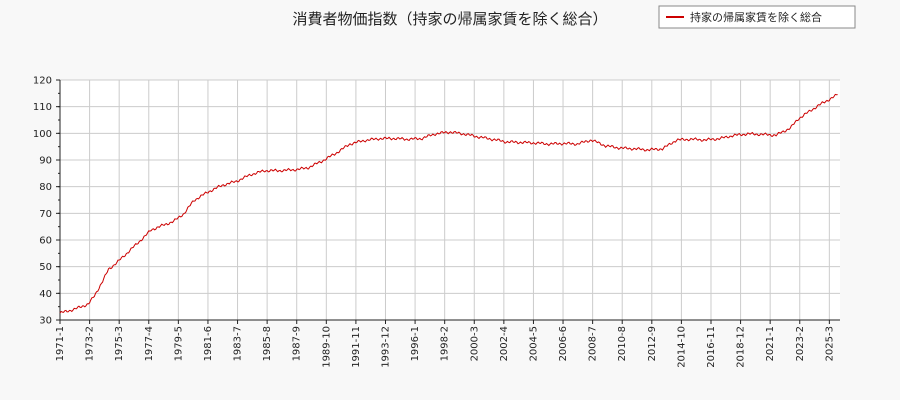  Describe the element at coordinates (829, 343) in the screenshot. I see `x-tick-label: 2025-3` at that location.